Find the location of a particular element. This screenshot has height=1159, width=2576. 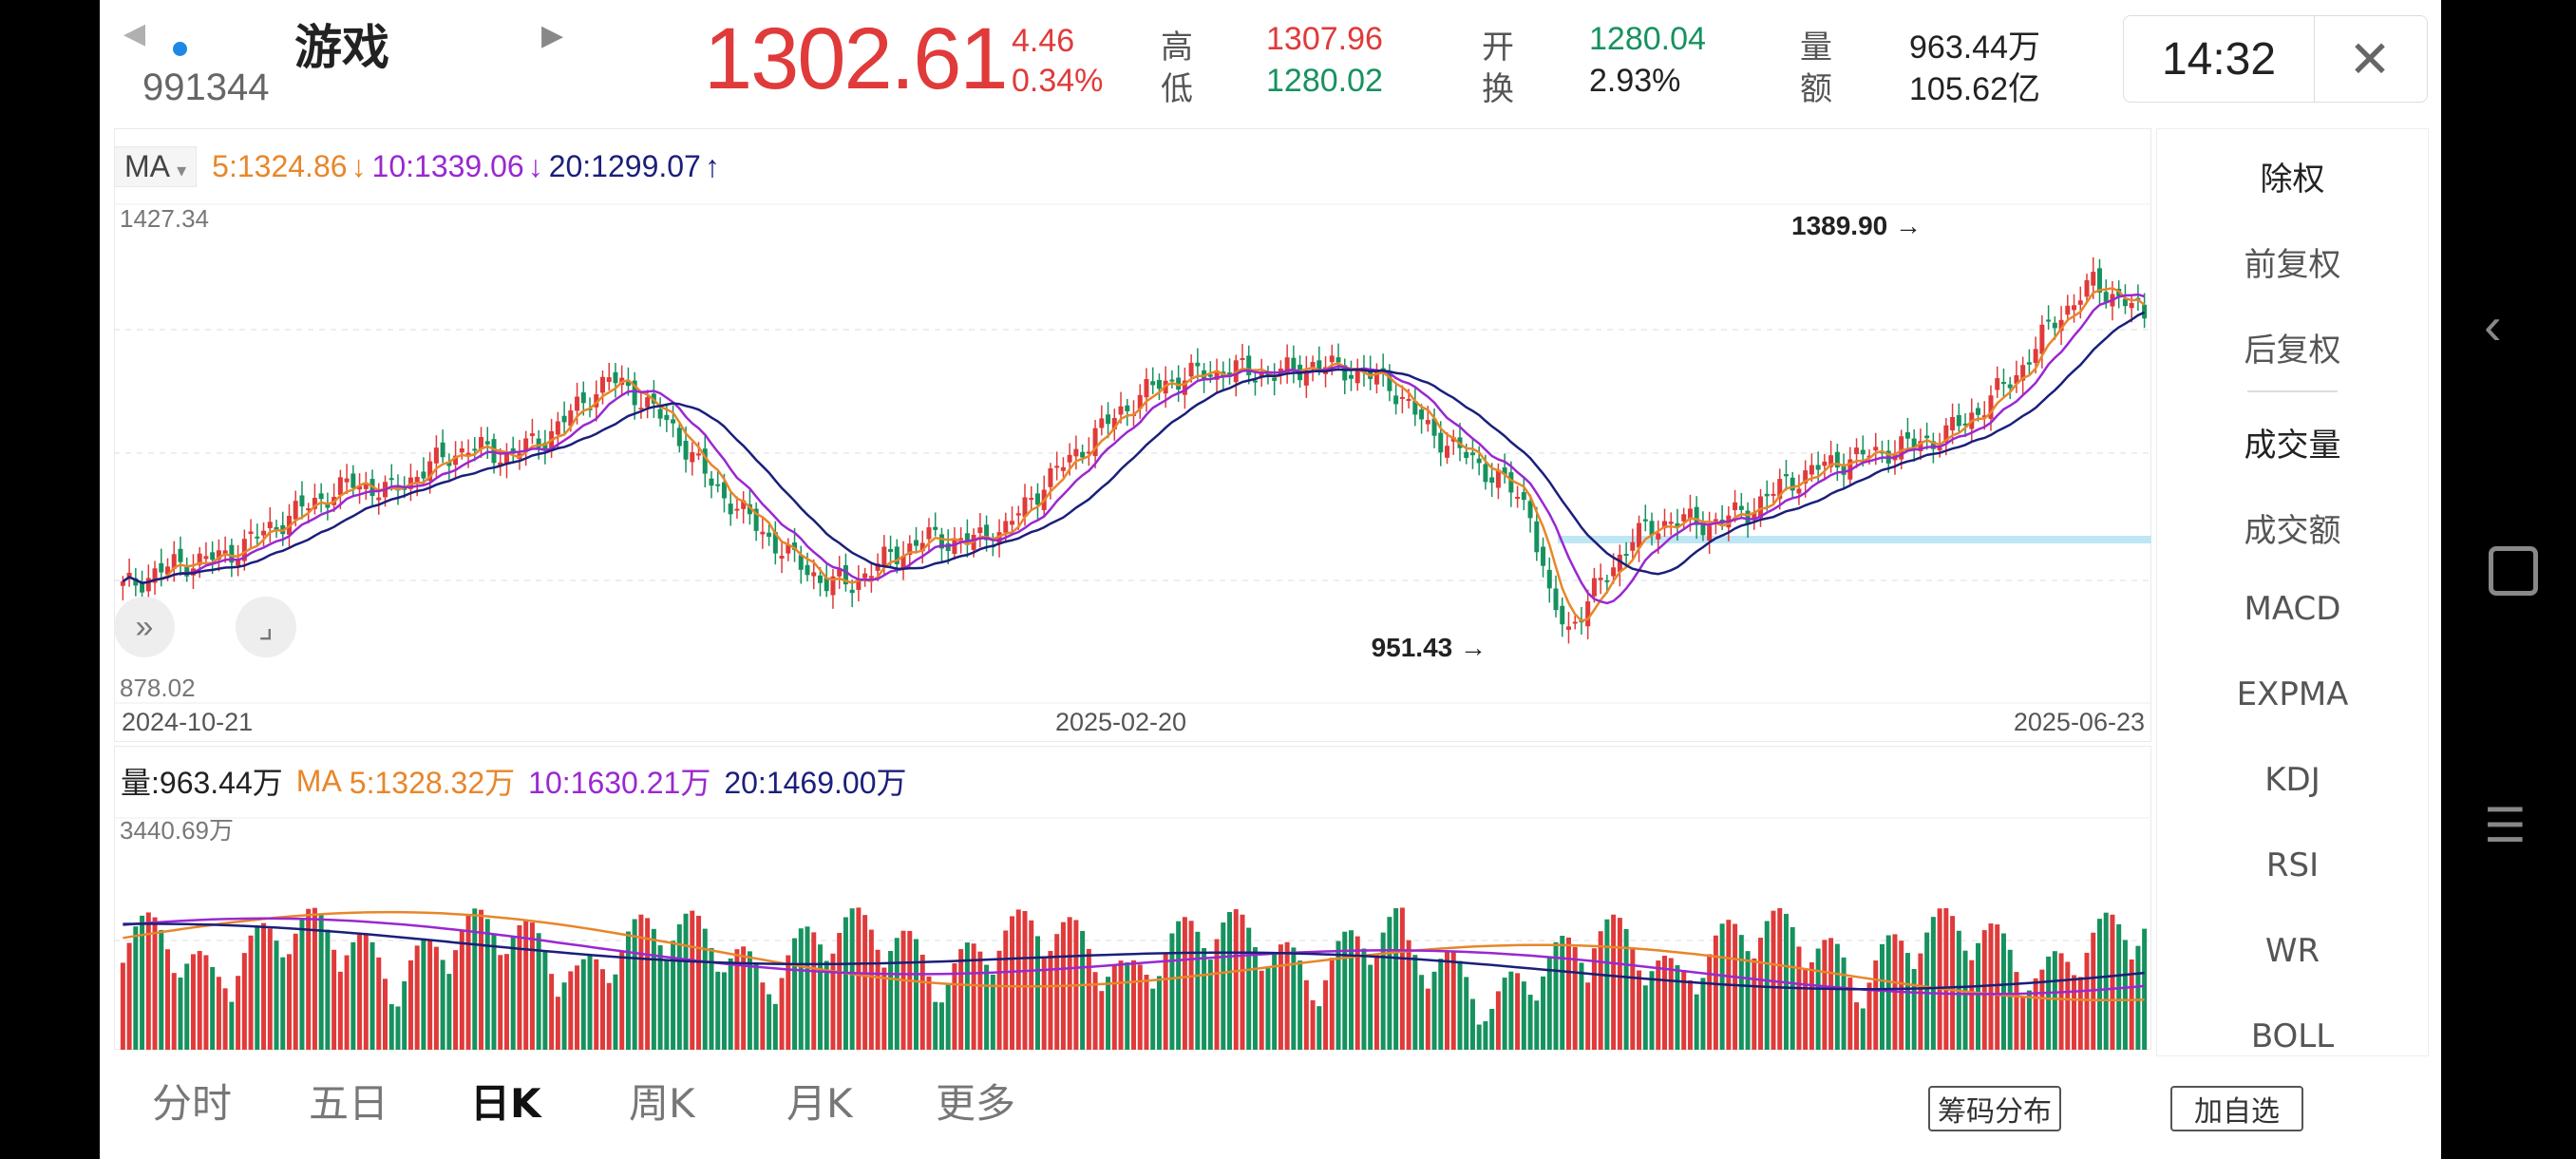

vol-ma20-line is located at coordinates (1134, 956).